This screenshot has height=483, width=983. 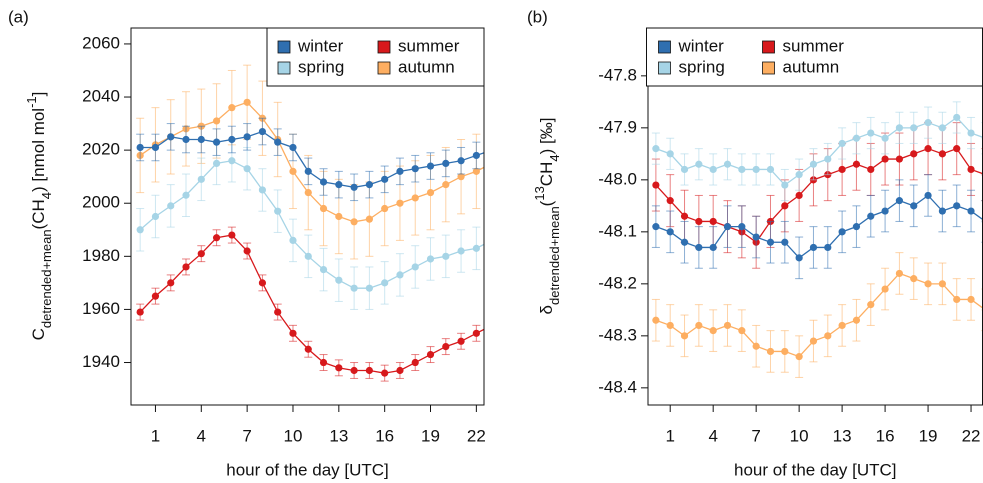 What do you see at coordinates (375, 57) in the screenshot?
I see `legend-box` at bounding box center [375, 57].